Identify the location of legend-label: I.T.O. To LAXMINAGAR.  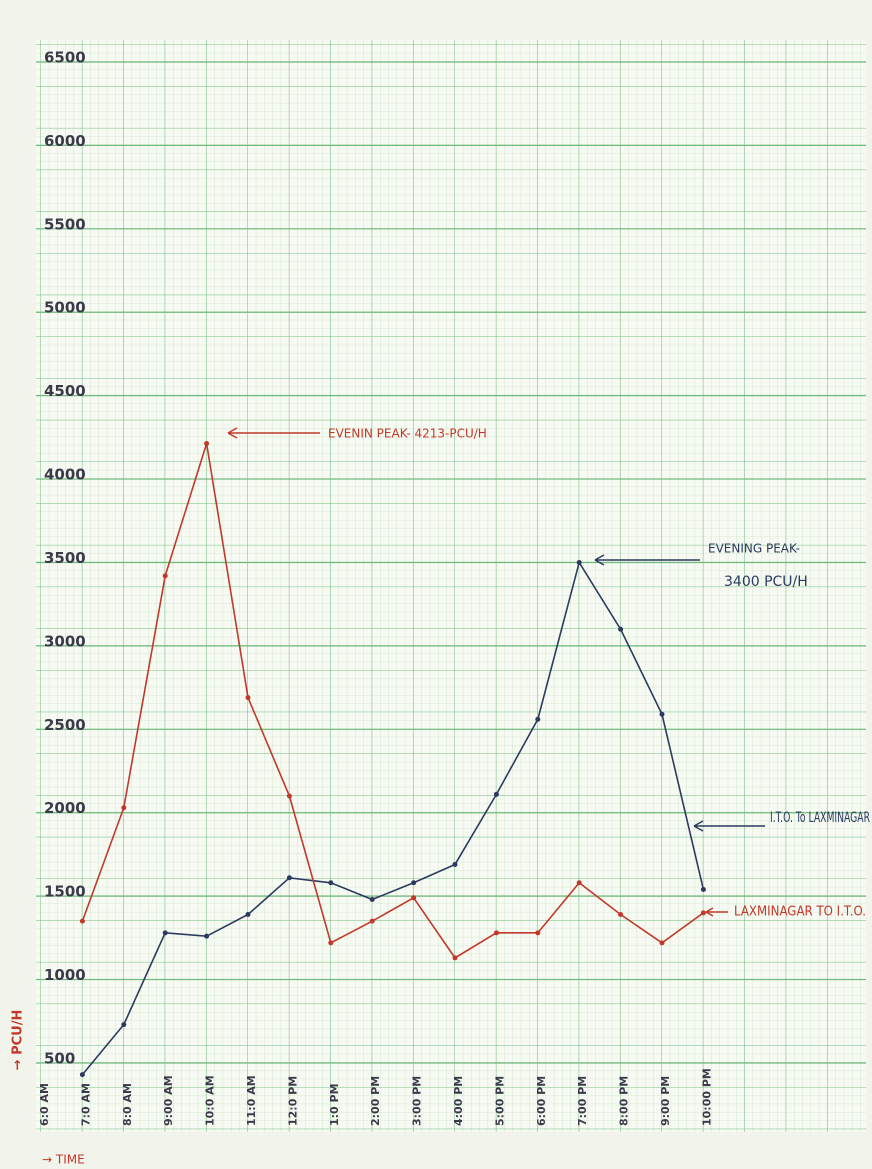
(820, 818).